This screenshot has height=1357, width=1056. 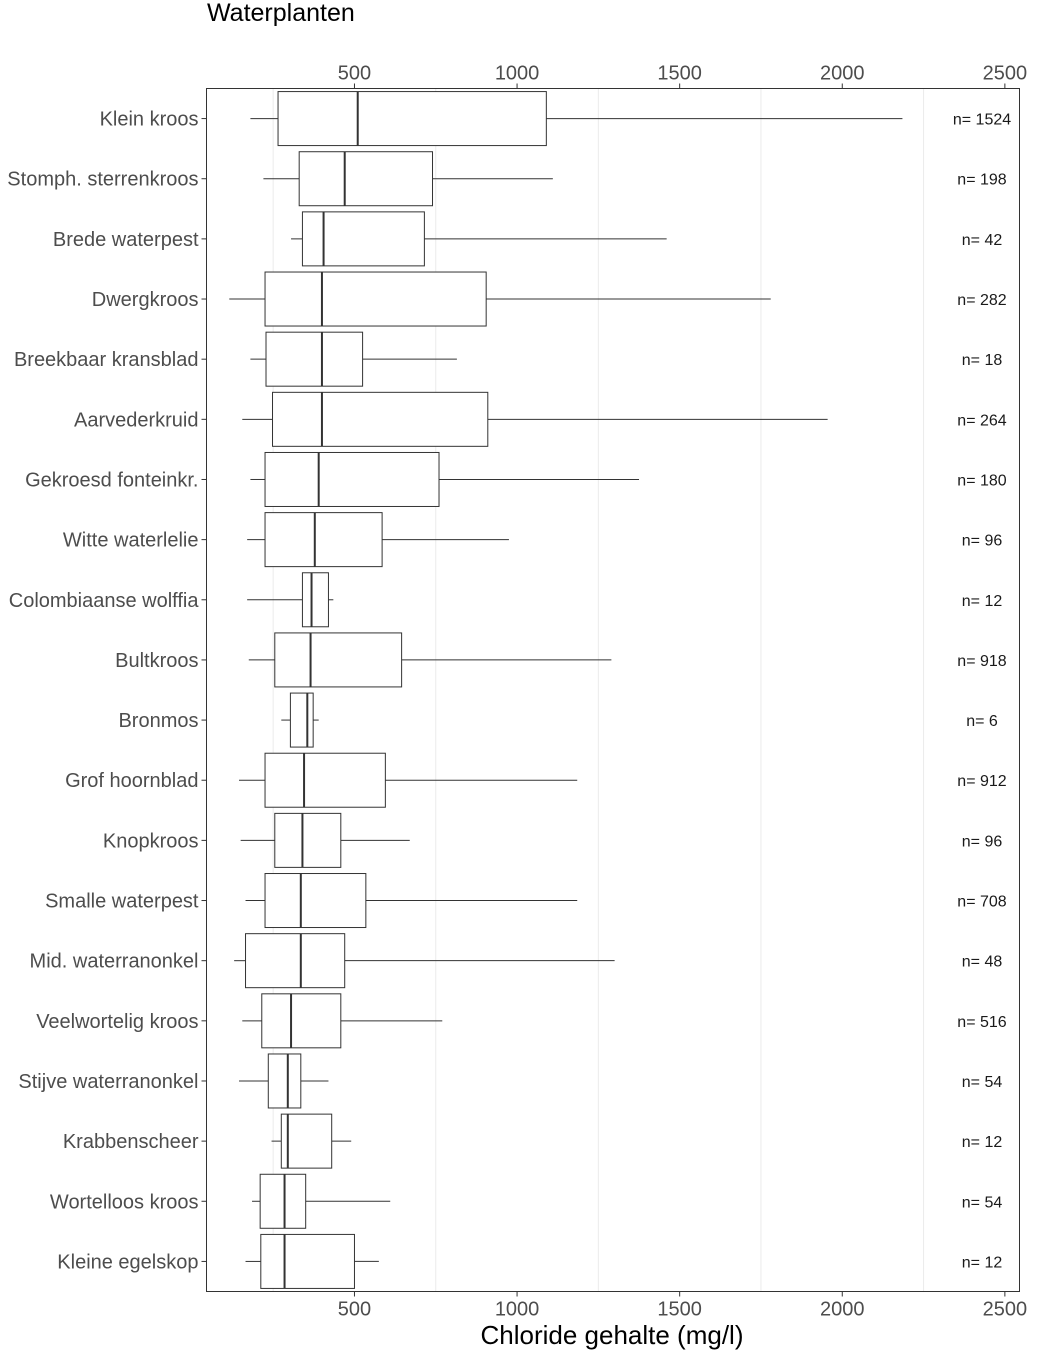 I want to click on x-axis-bottom: 500 1000 1500 2000 2500, so click(x=683, y=1306).